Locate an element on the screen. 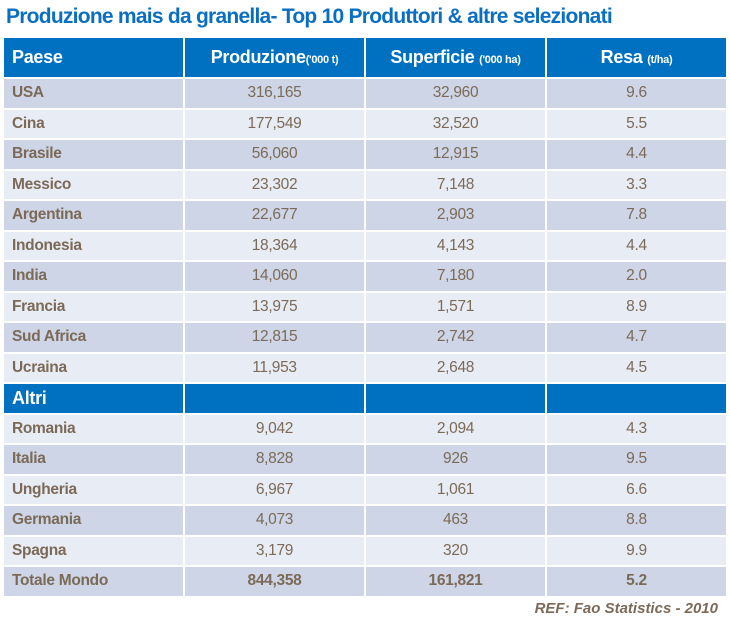 The height and width of the screenshot is (618, 730). yield-cell: 6.6 is located at coordinates (636, 489).